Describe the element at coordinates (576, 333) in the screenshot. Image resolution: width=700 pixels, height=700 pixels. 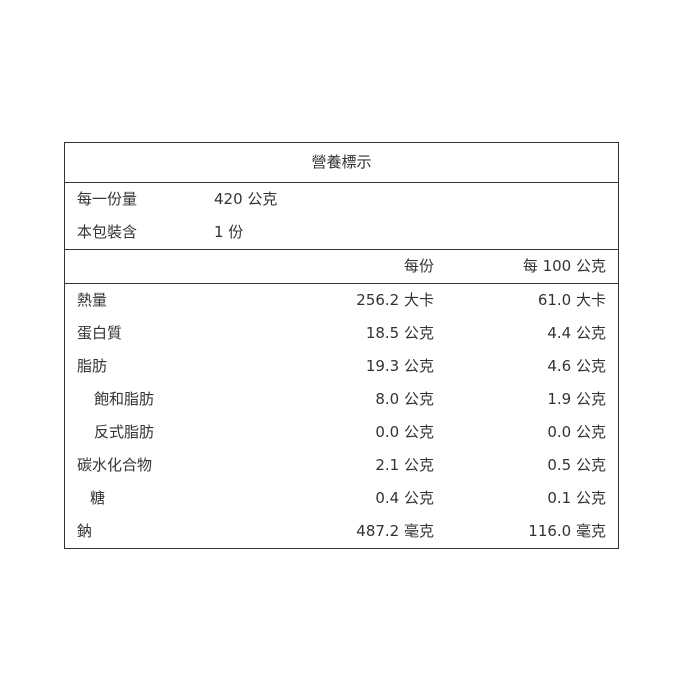
I see `nutrient-per-100g: 4.4 公克` at that location.